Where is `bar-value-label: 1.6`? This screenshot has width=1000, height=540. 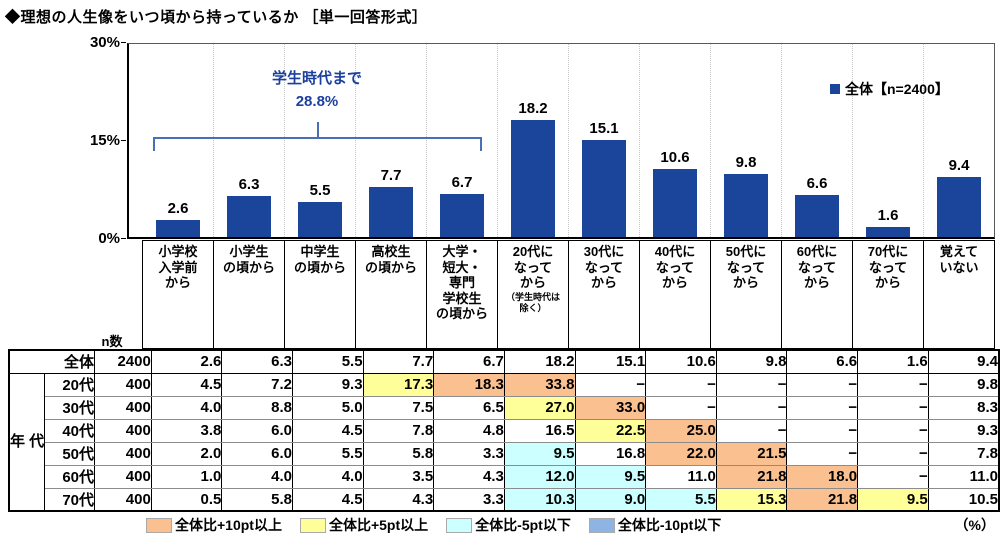
bar-value-label: 1.6 is located at coordinates (888, 215).